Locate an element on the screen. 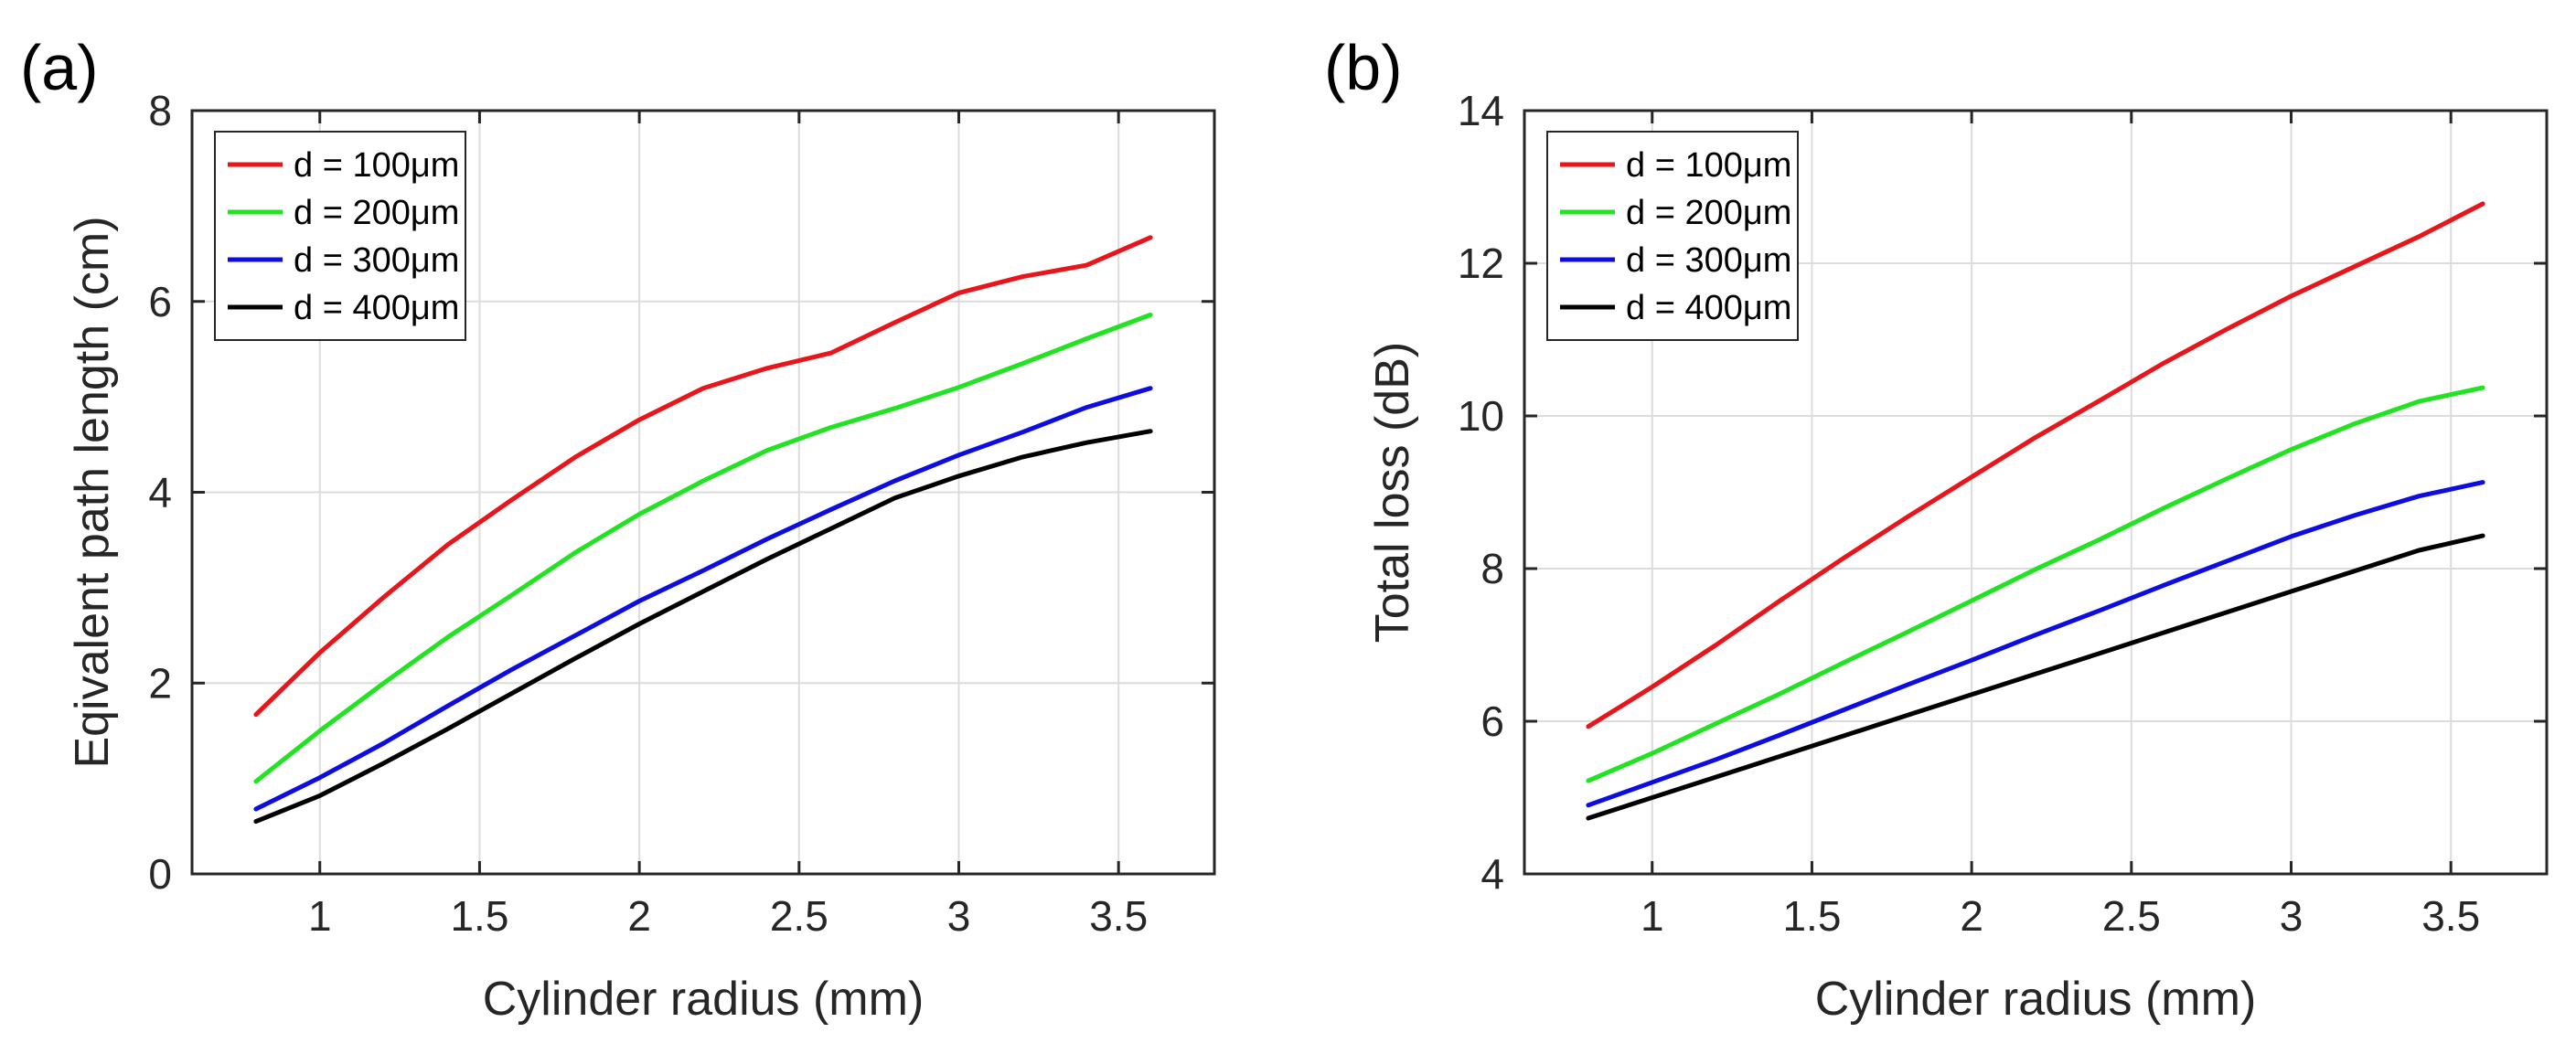  chart-b-y-tick-label: 4 is located at coordinates (1492, 874).